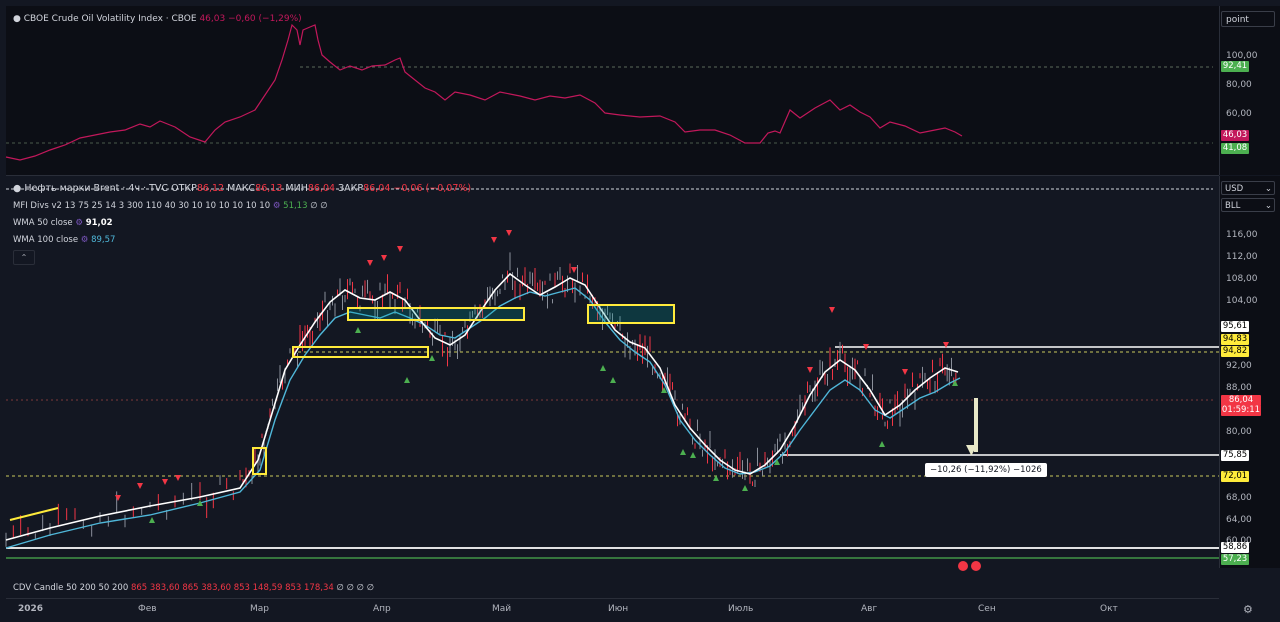  I want to click on chevron-down-icon: ⌃, so click(24, 257).